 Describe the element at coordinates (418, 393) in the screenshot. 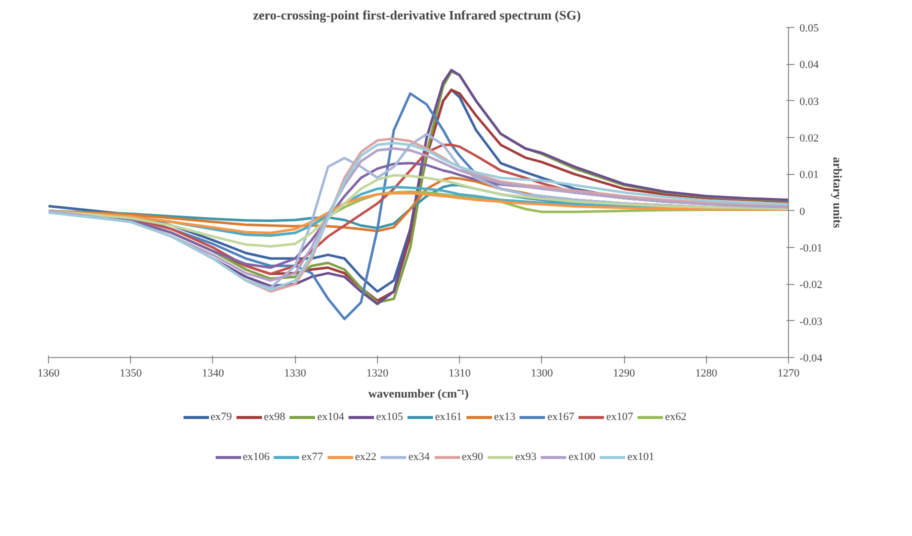

I see `x-axis-title: wavenumber (cm⁻¹)` at that location.